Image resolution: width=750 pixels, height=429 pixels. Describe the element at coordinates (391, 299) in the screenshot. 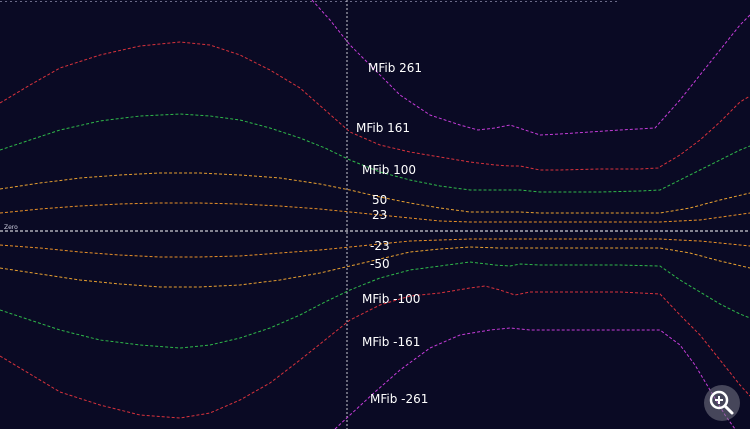

I see `level-label-mfib-minus-100: MFib -100` at that location.